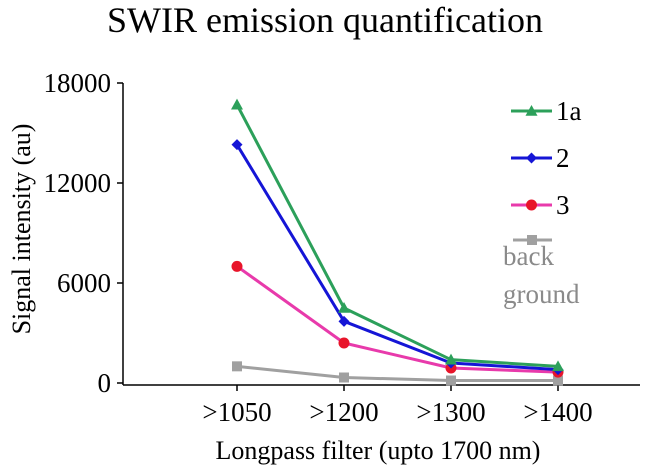  I want to click on chart-title: SWIR emission quantification, so click(325, 20).